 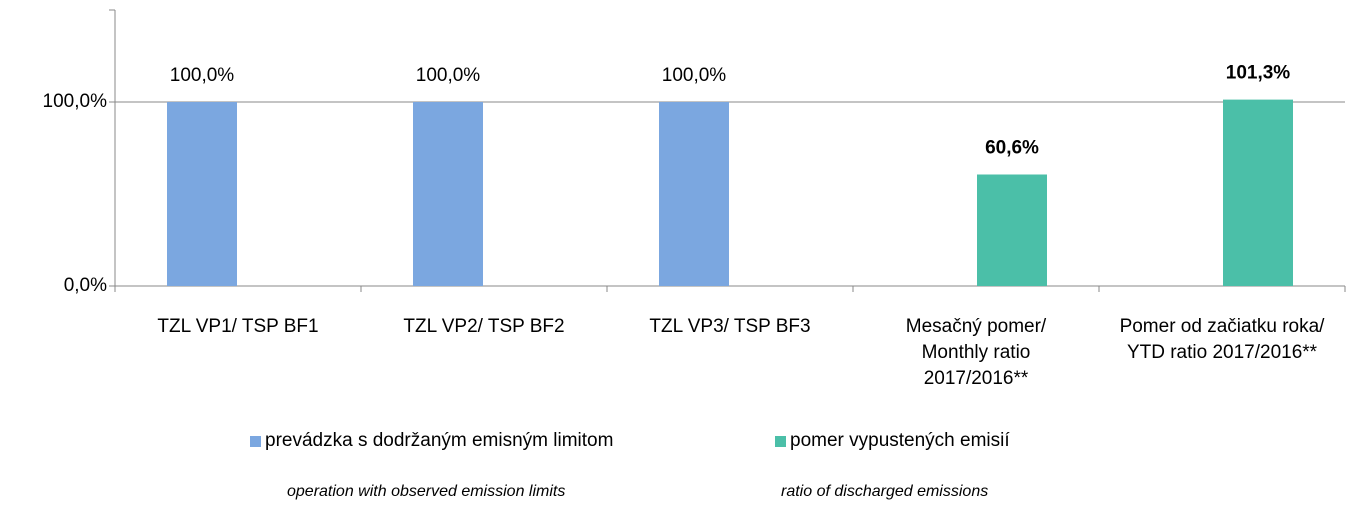 What do you see at coordinates (1012, 148) in the screenshot?
I see `data-label: 60,6%` at bounding box center [1012, 148].